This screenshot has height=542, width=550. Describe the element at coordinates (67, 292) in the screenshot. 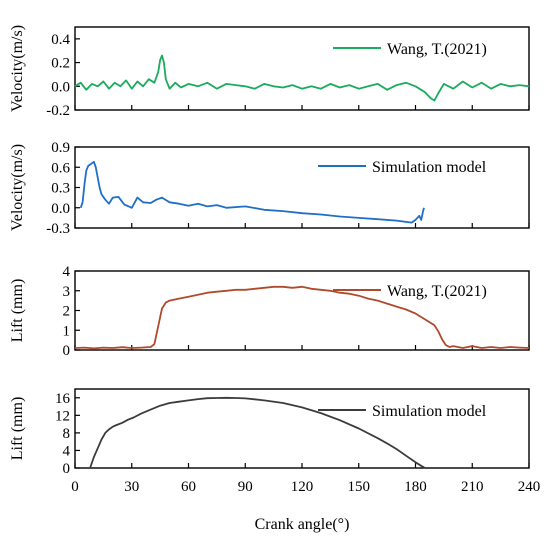

I see `y-tick-label: 3` at that location.